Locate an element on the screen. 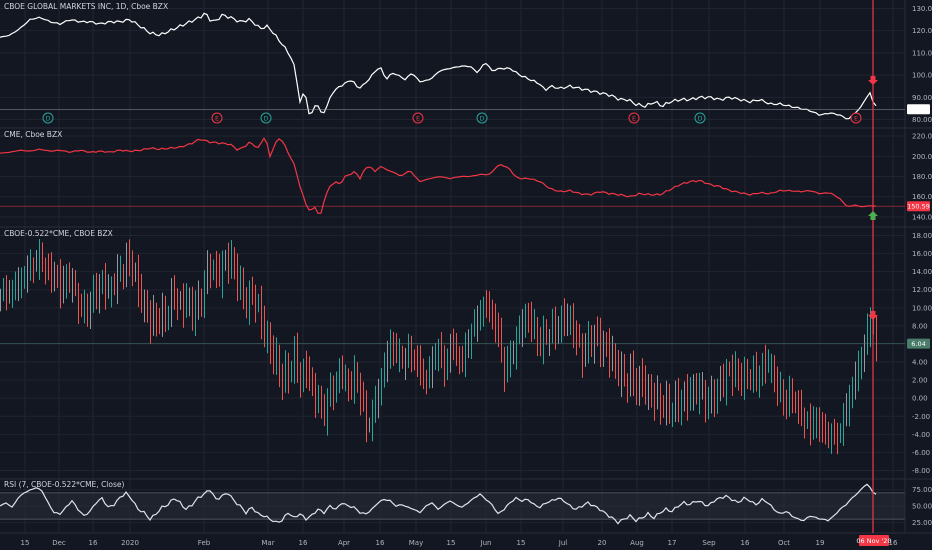  price-tick-label: 140.00 is located at coordinates (922, 217).